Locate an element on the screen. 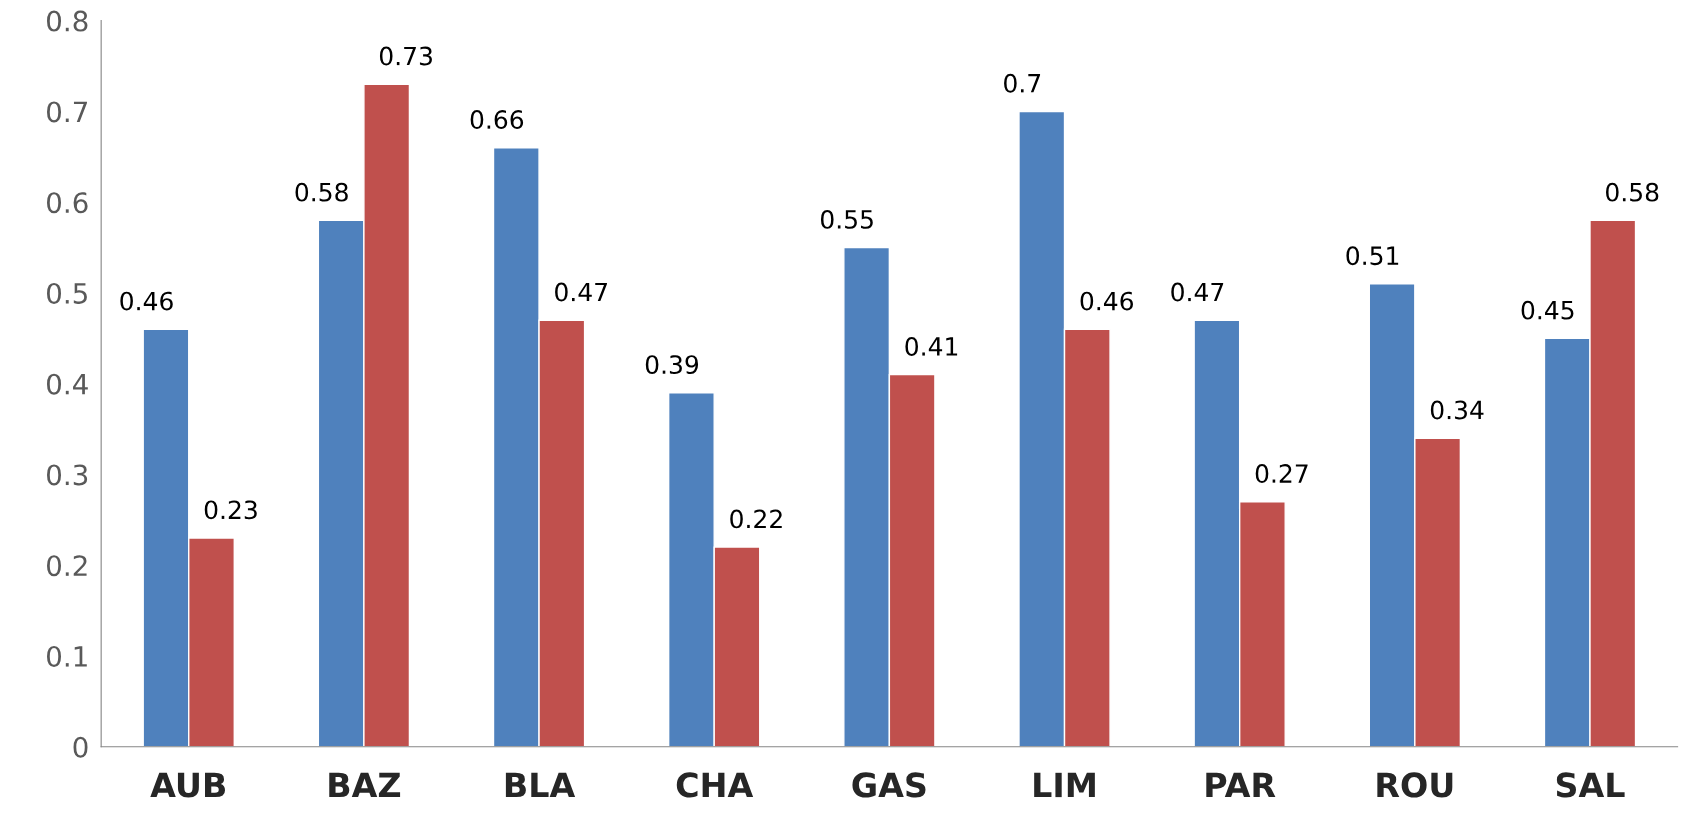  x-tick-label: BAZ is located at coordinates (365, 785).